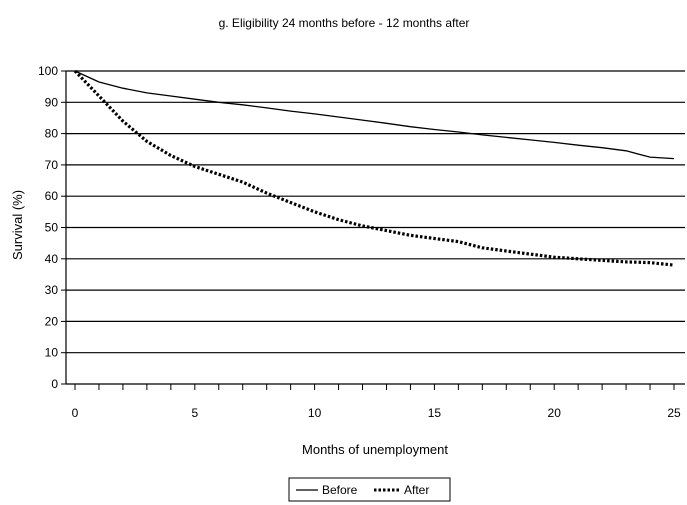  Describe the element at coordinates (194, 413) in the screenshot. I see `x-tick-label: 5` at that location.